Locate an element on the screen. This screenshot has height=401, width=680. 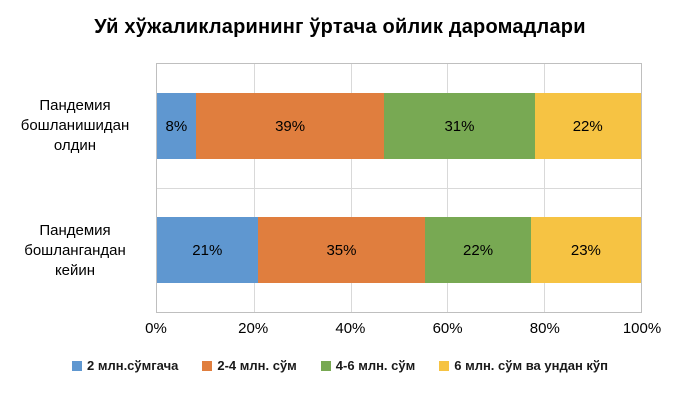
bar-segment-label: 39% is located at coordinates (290, 126).